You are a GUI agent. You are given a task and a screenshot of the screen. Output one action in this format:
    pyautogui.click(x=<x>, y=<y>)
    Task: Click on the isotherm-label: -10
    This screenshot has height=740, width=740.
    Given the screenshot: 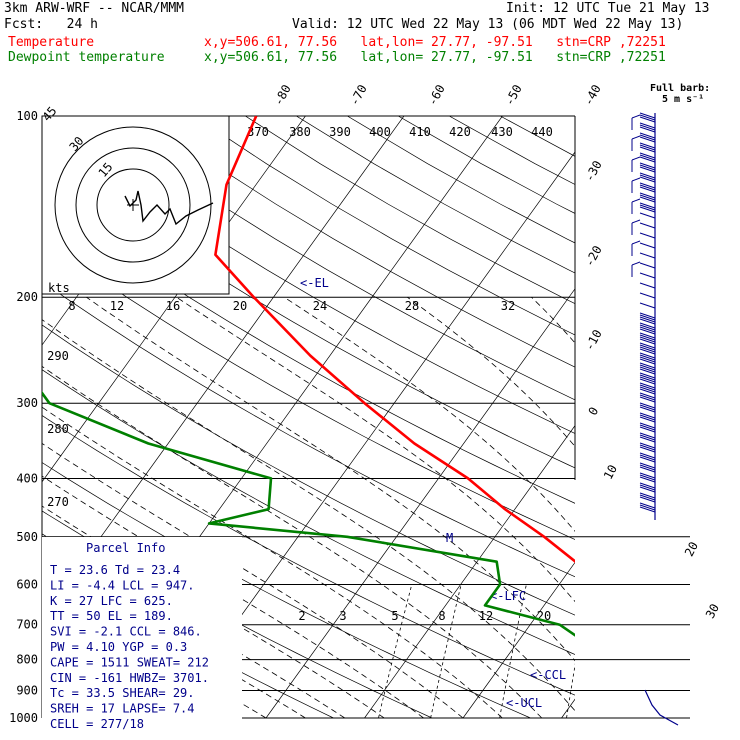 What is the action you would take?
    pyautogui.click(x=593, y=340)
    